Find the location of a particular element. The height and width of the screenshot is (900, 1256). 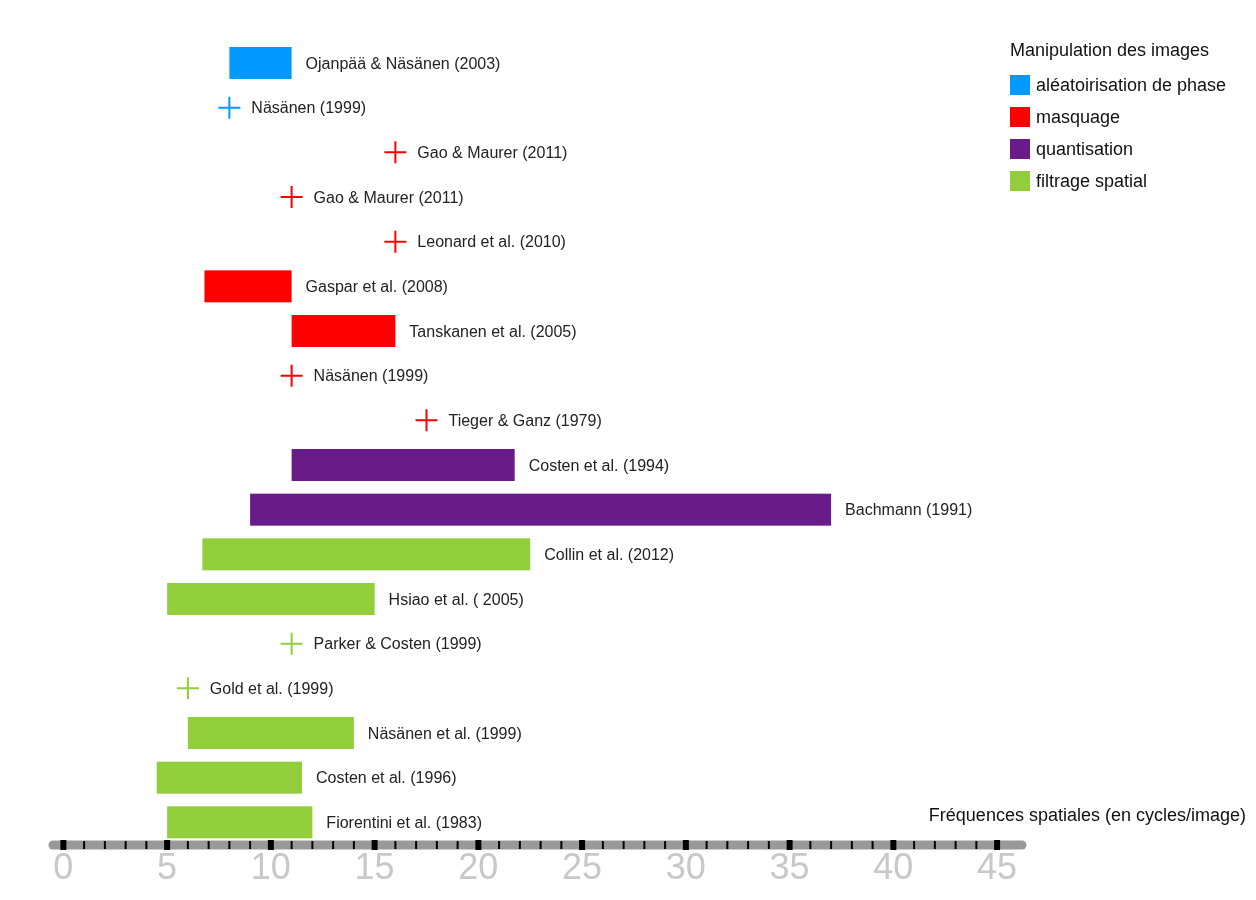

y-tick-label: Bachmann (1991) is located at coordinates (909, 510).